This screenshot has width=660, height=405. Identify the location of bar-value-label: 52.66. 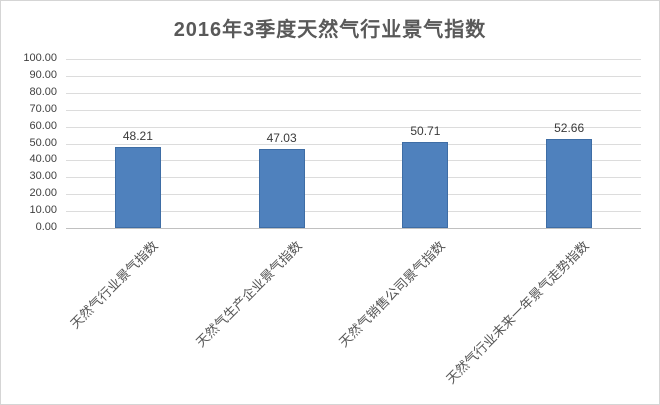
(569, 128).